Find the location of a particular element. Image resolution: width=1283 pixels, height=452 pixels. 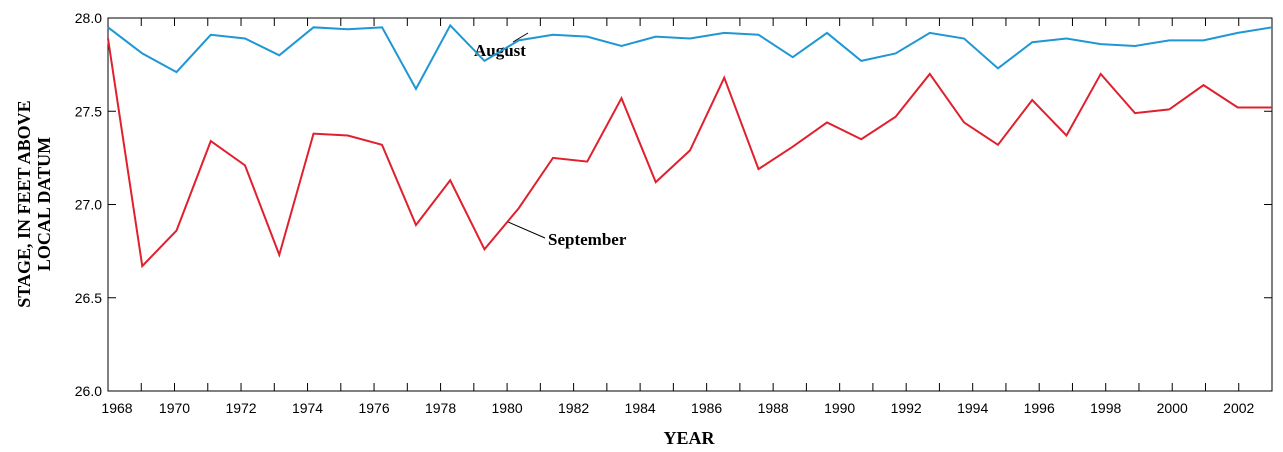

x-tick-label: 1988 is located at coordinates (773, 408).